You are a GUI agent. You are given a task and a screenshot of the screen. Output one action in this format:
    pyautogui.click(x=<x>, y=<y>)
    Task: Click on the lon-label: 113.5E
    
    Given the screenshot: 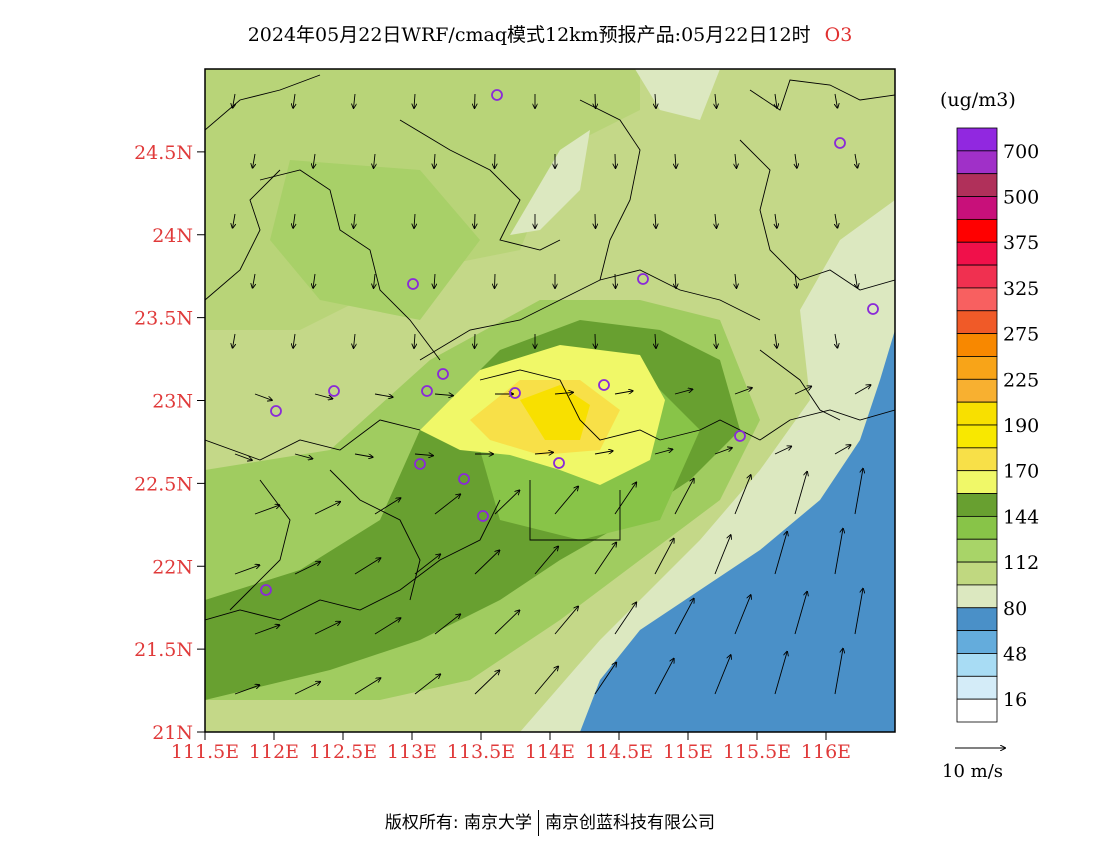 What is the action you would take?
    pyautogui.click(x=481, y=752)
    